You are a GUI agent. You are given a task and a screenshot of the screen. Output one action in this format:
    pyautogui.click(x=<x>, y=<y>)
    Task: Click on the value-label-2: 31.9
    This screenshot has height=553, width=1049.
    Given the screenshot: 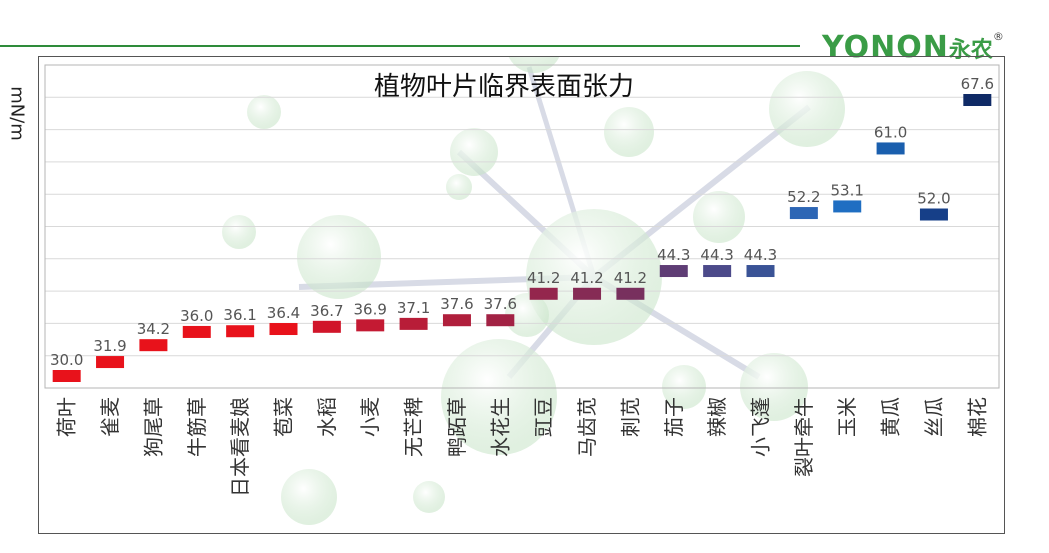 What is the action you would take?
    pyautogui.click(x=109, y=346)
    